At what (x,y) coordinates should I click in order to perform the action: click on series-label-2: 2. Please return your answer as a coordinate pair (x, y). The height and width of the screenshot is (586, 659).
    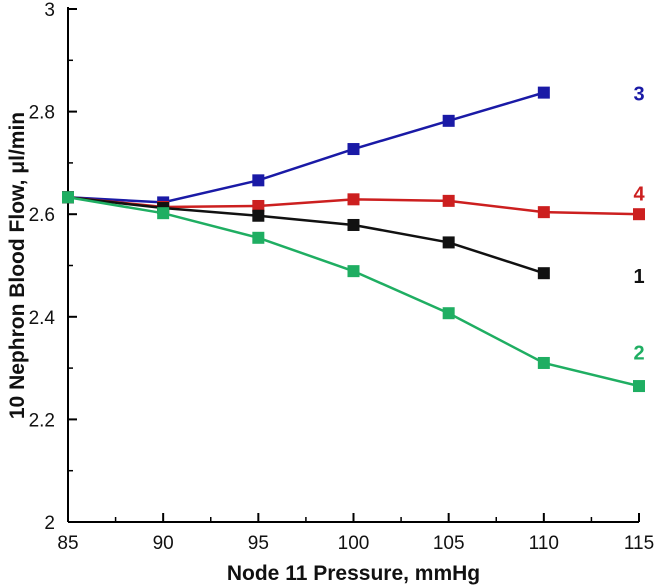
    Looking at the image, I should click on (638, 354).